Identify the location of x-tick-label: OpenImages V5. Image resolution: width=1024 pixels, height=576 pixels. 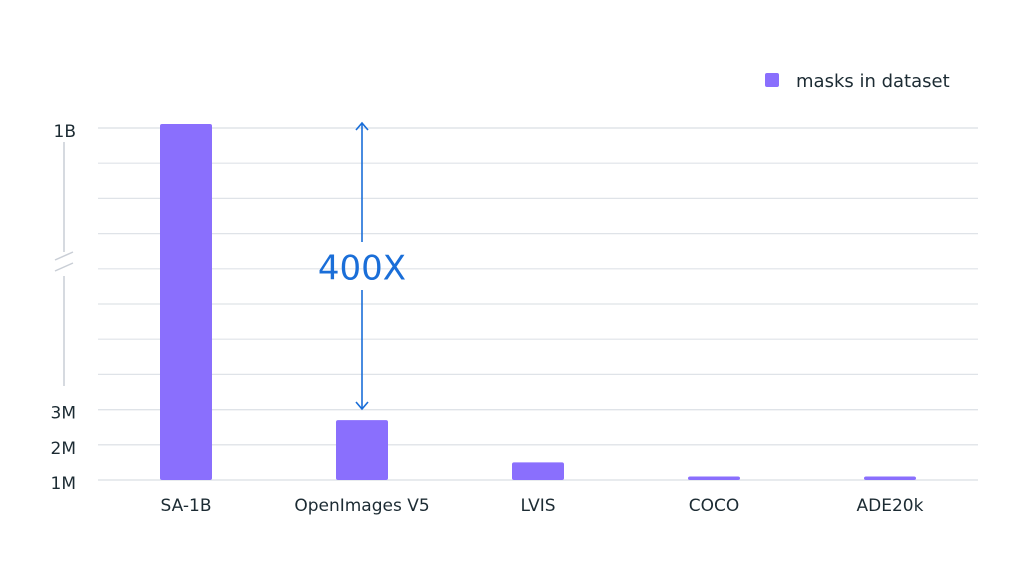
(361, 506).